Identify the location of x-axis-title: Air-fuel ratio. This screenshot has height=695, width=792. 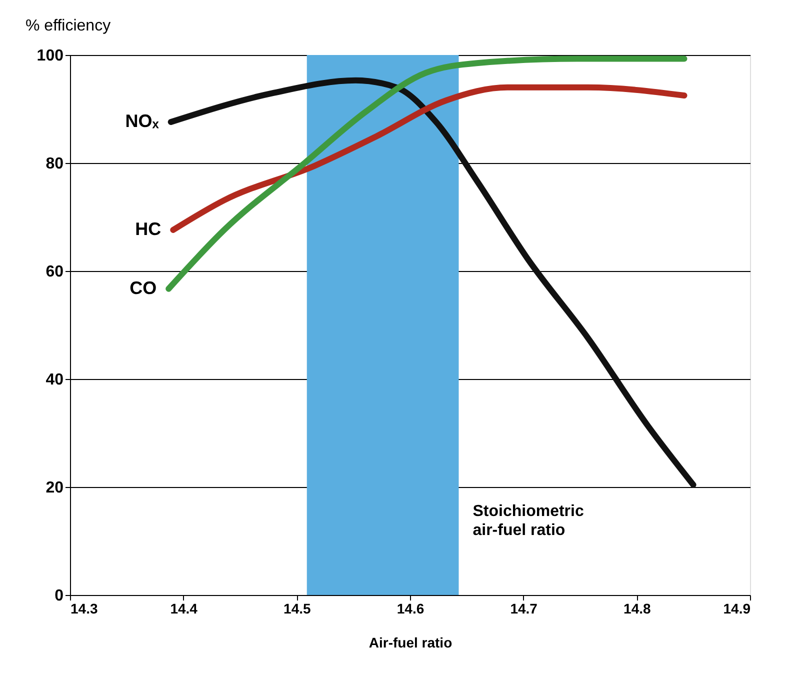
(410, 642).